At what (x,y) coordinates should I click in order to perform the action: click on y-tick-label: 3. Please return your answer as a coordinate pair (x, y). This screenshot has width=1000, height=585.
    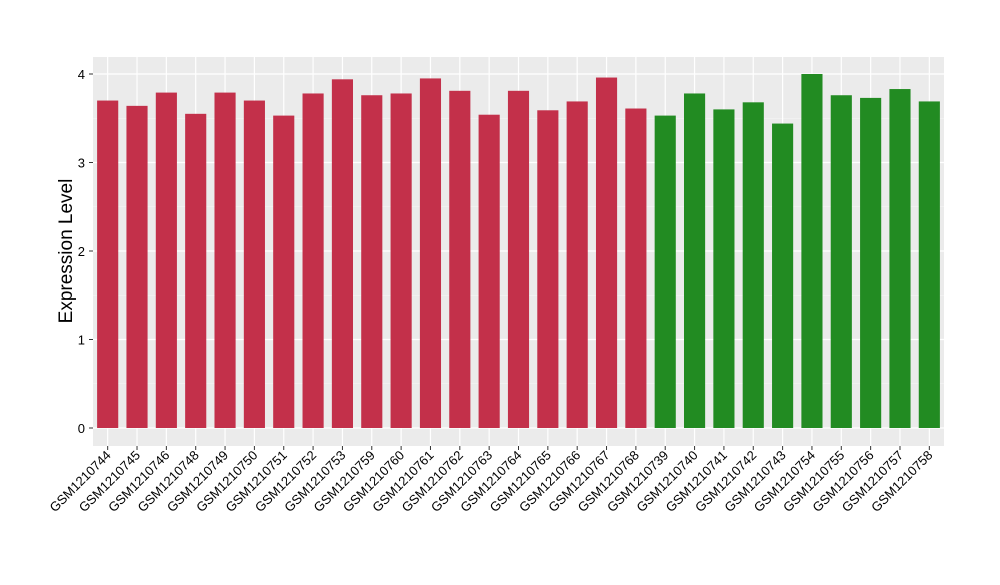
    Looking at the image, I should click on (81, 163).